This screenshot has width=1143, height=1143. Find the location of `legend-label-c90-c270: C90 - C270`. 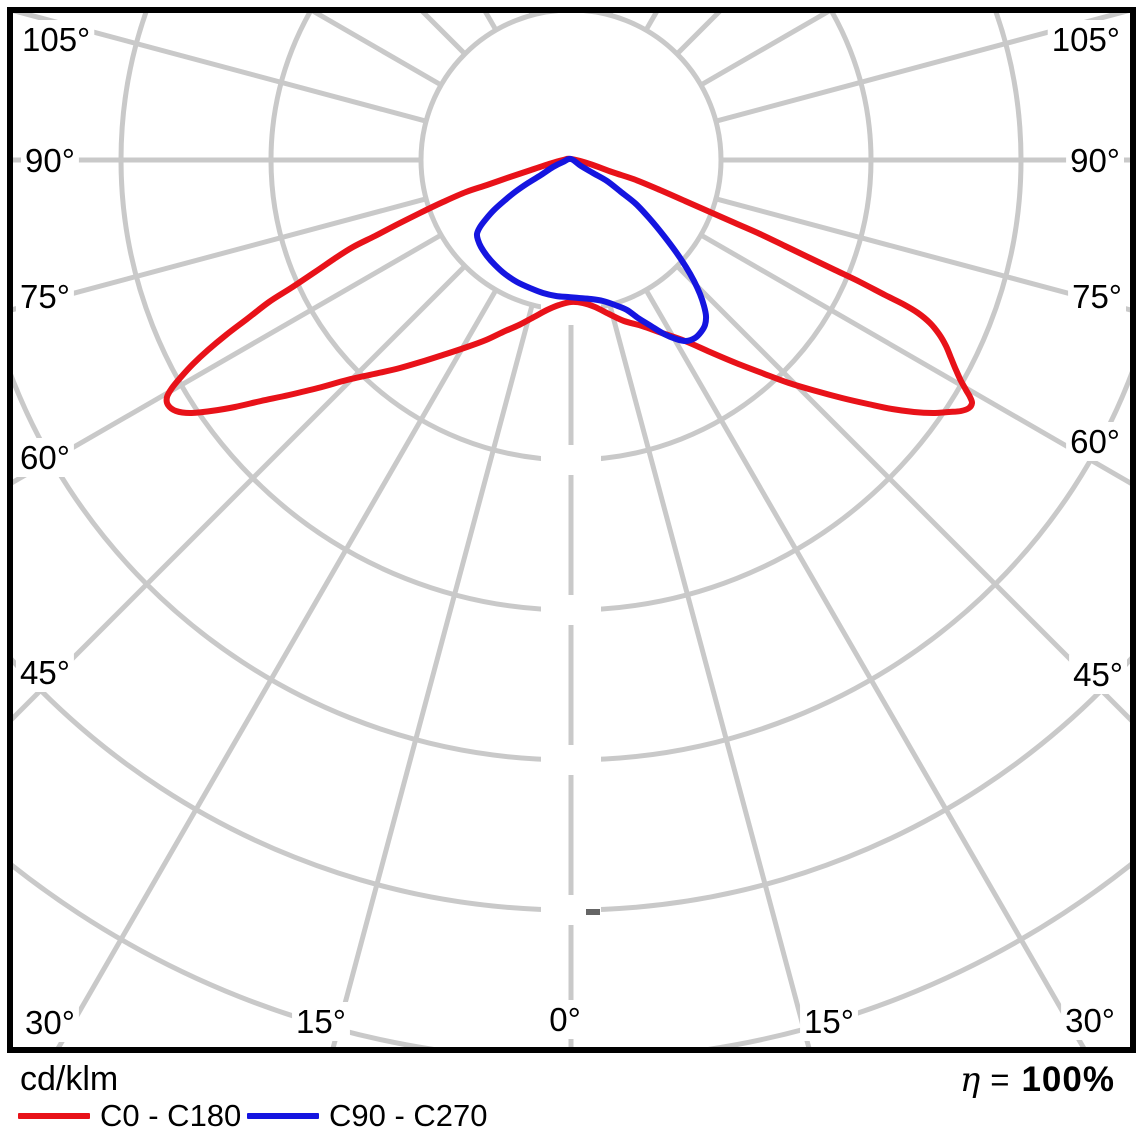

legend-label-c90-c270: C90 - C270 is located at coordinates (408, 1115).